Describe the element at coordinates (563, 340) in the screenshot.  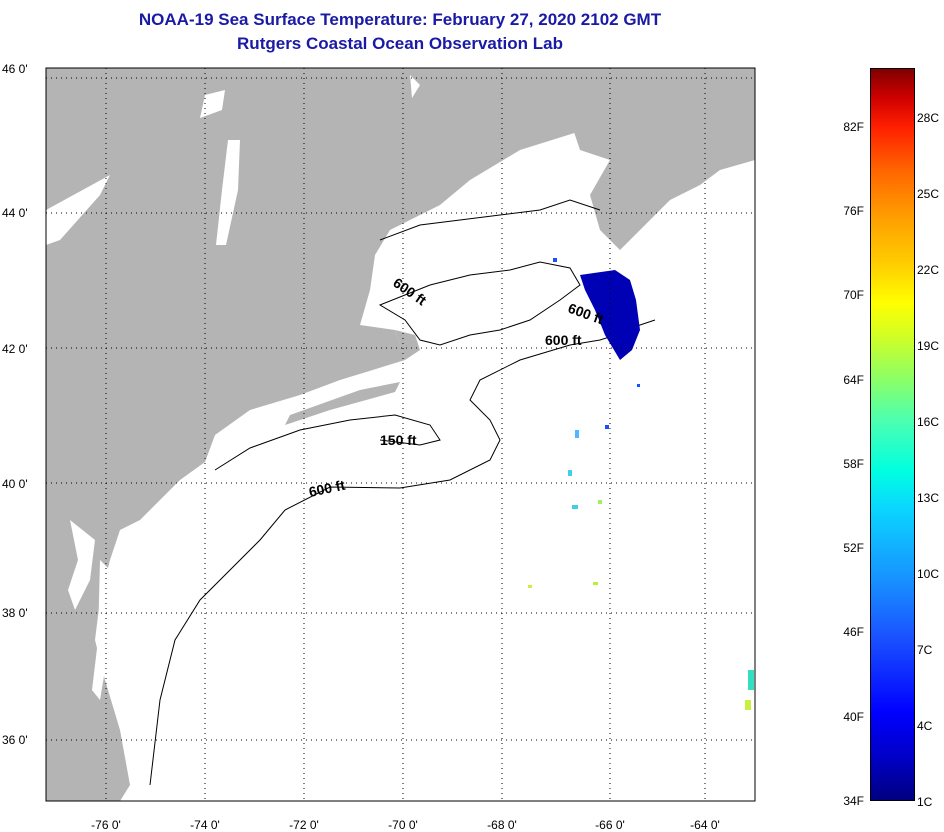
I see `contour-label-600-georges: 600 ft` at that location.